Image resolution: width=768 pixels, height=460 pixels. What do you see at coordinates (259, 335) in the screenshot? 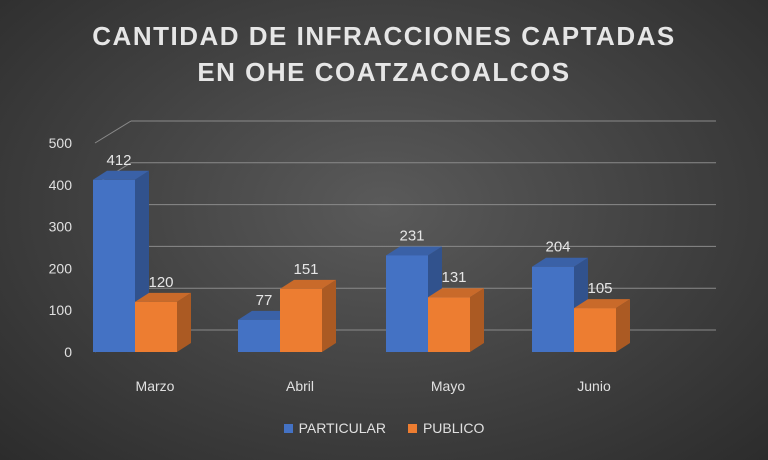
I see `bar-particular-abril` at bounding box center [259, 335].